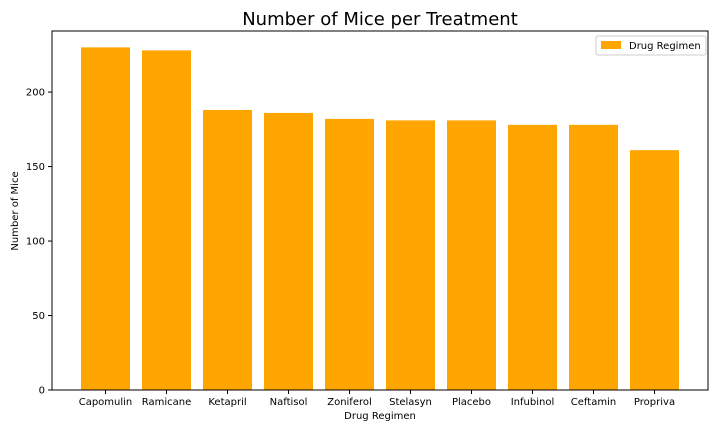 The width and height of the screenshot is (720, 432). I want to click on bar-zoniferol, so click(349, 254).